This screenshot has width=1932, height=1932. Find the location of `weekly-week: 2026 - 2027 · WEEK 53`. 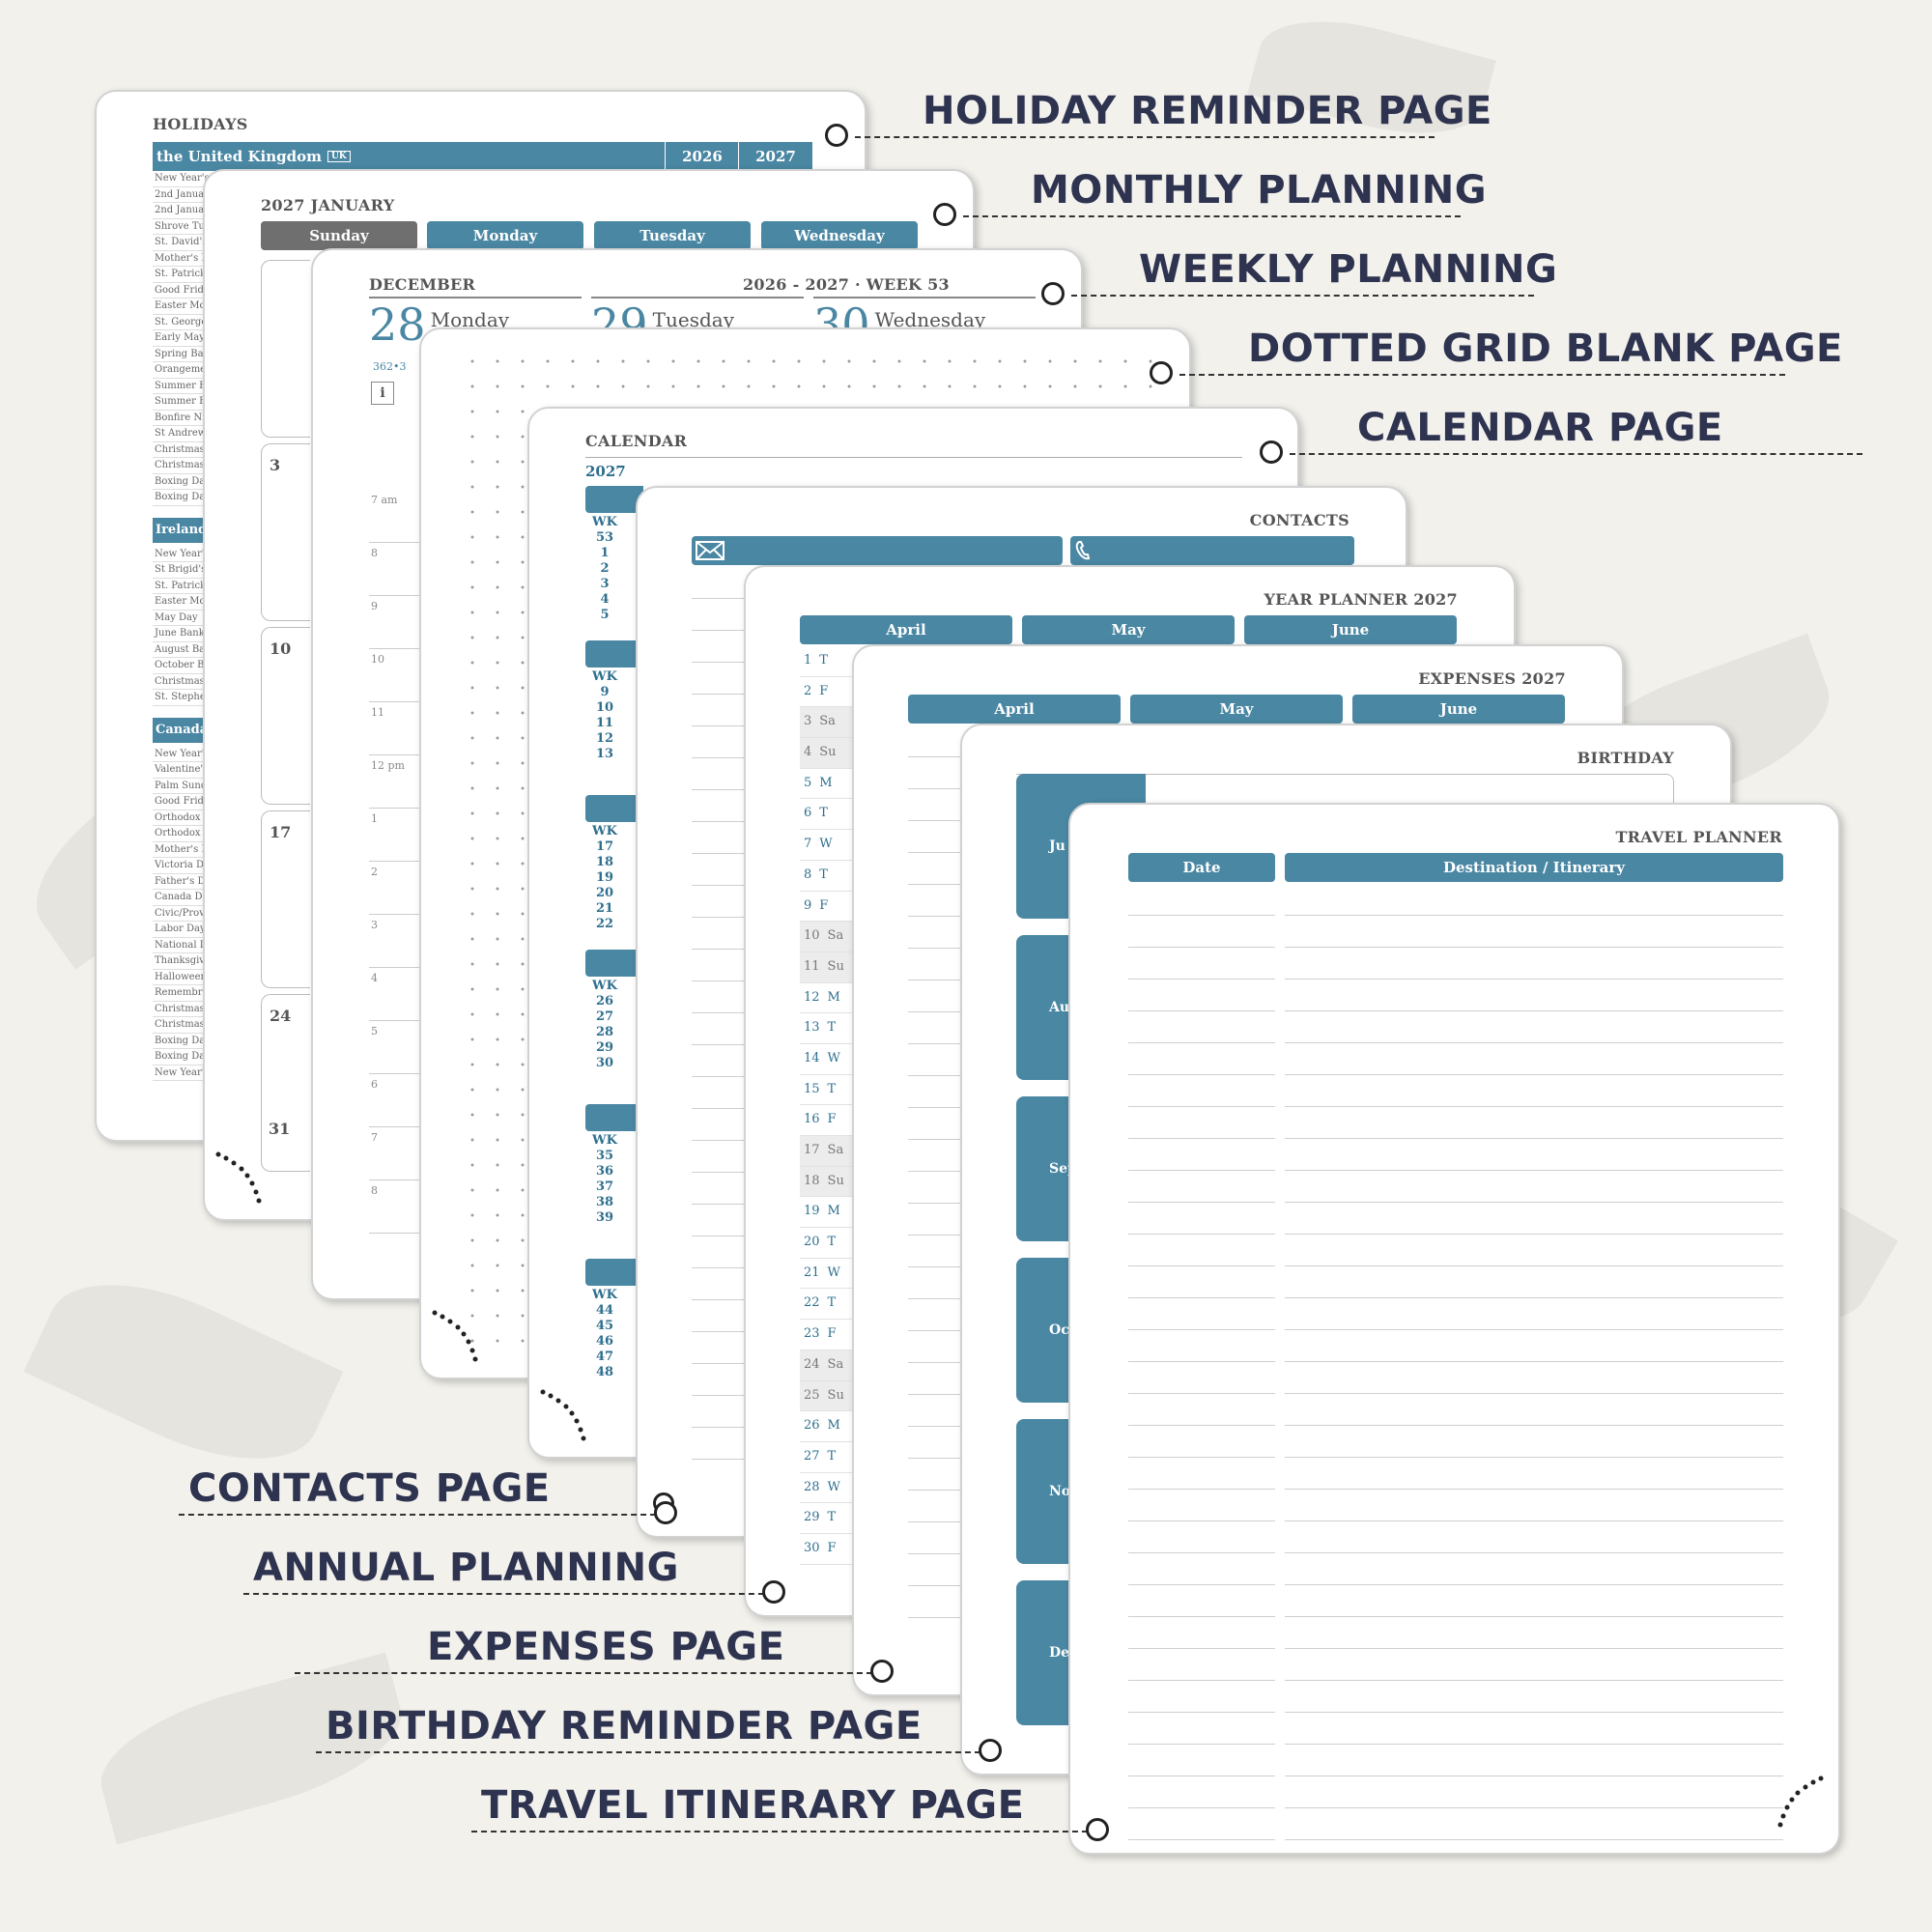

weekly-week: 2026 - 2027 · WEEK 53 is located at coordinates (846, 284).